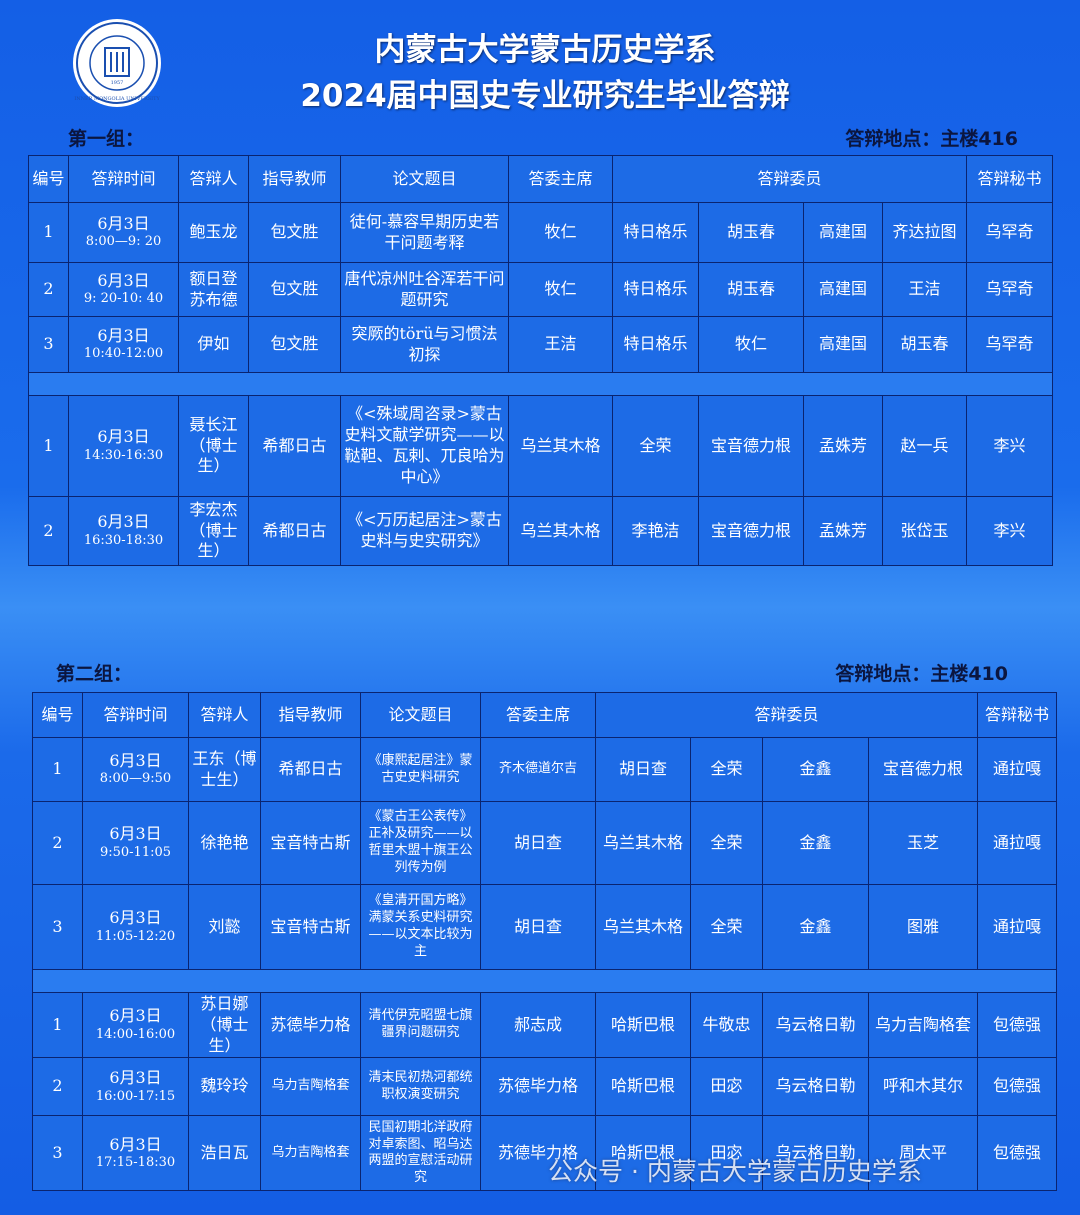  What do you see at coordinates (924, 232) in the screenshot?
I see `cell: 齐达拉图` at bounding box center [924, 232].